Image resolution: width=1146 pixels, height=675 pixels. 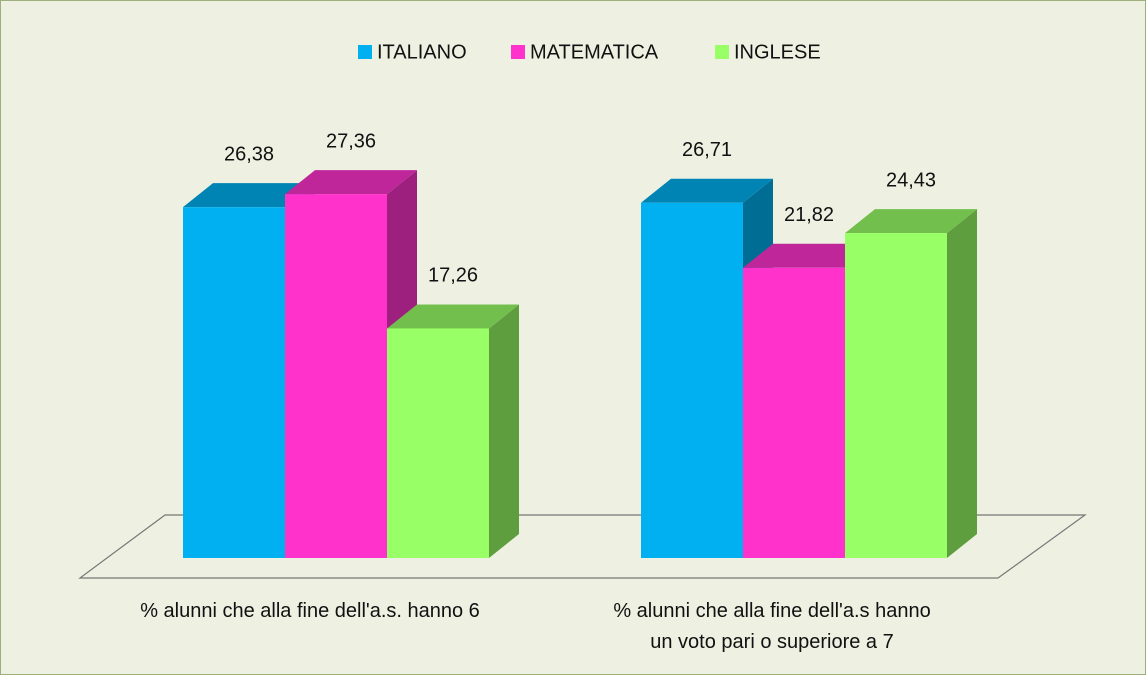 I want to click on data-label: 21,82, so click(x=809, y=215).